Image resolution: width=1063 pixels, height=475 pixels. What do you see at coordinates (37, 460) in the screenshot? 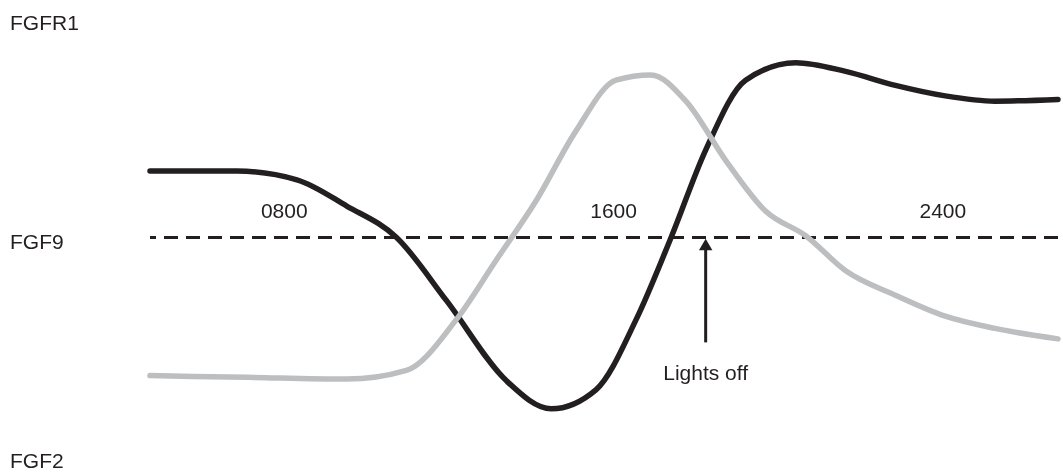
I see `text: FGF2` at bounding box center [37, 460].